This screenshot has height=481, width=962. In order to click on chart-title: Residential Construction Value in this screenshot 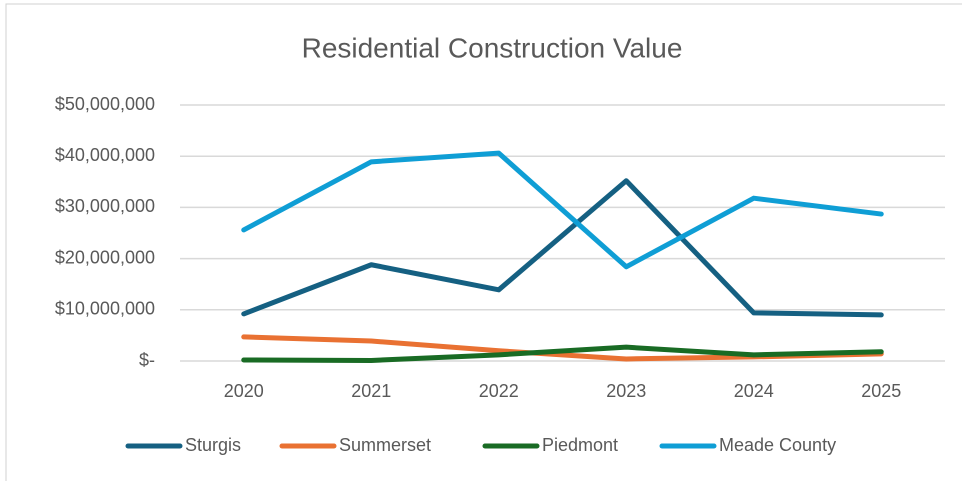, I will do `click(492, 47)`.